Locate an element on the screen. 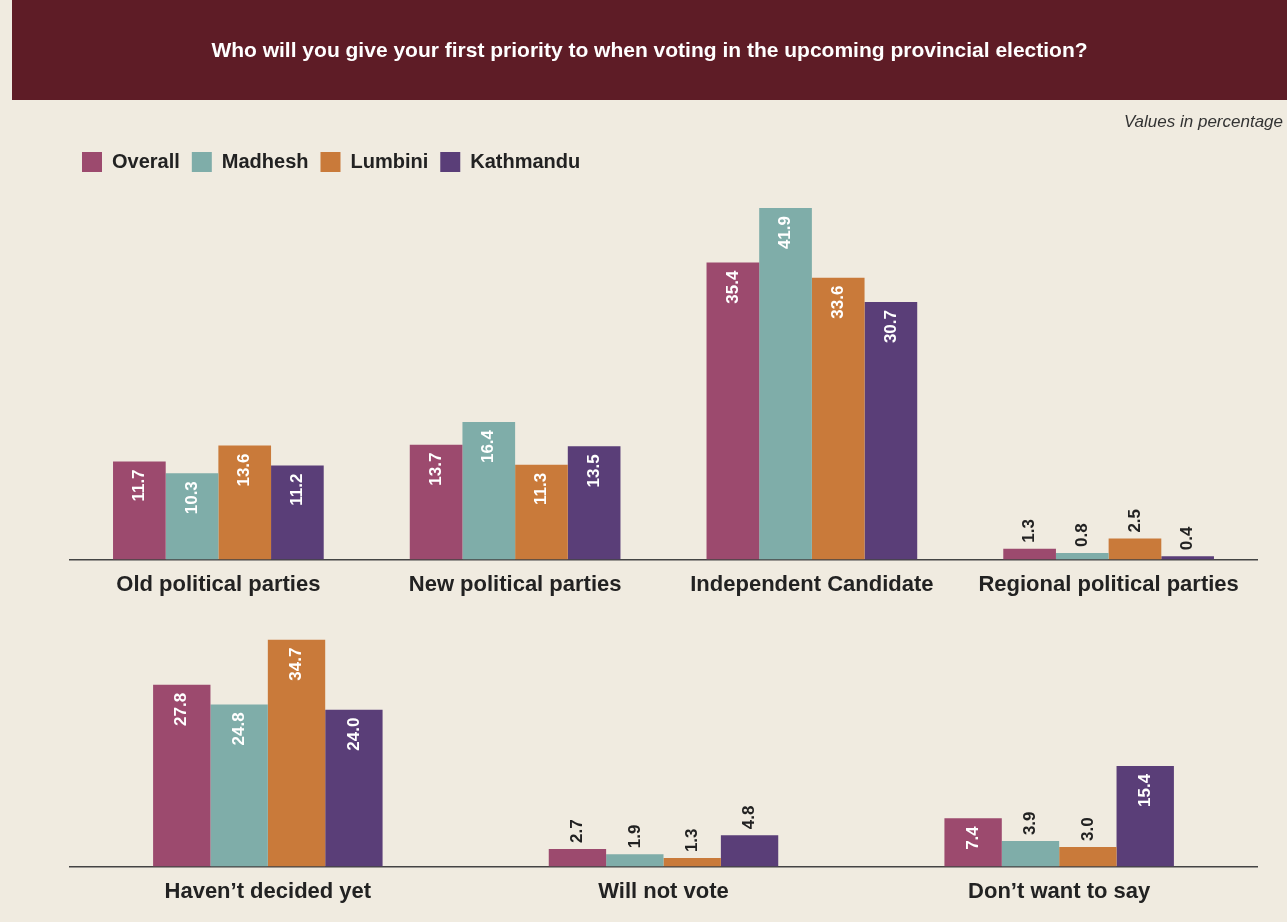 The image size is (1287, 922). data-label: 34.7 is located at coordinates (296, 664).